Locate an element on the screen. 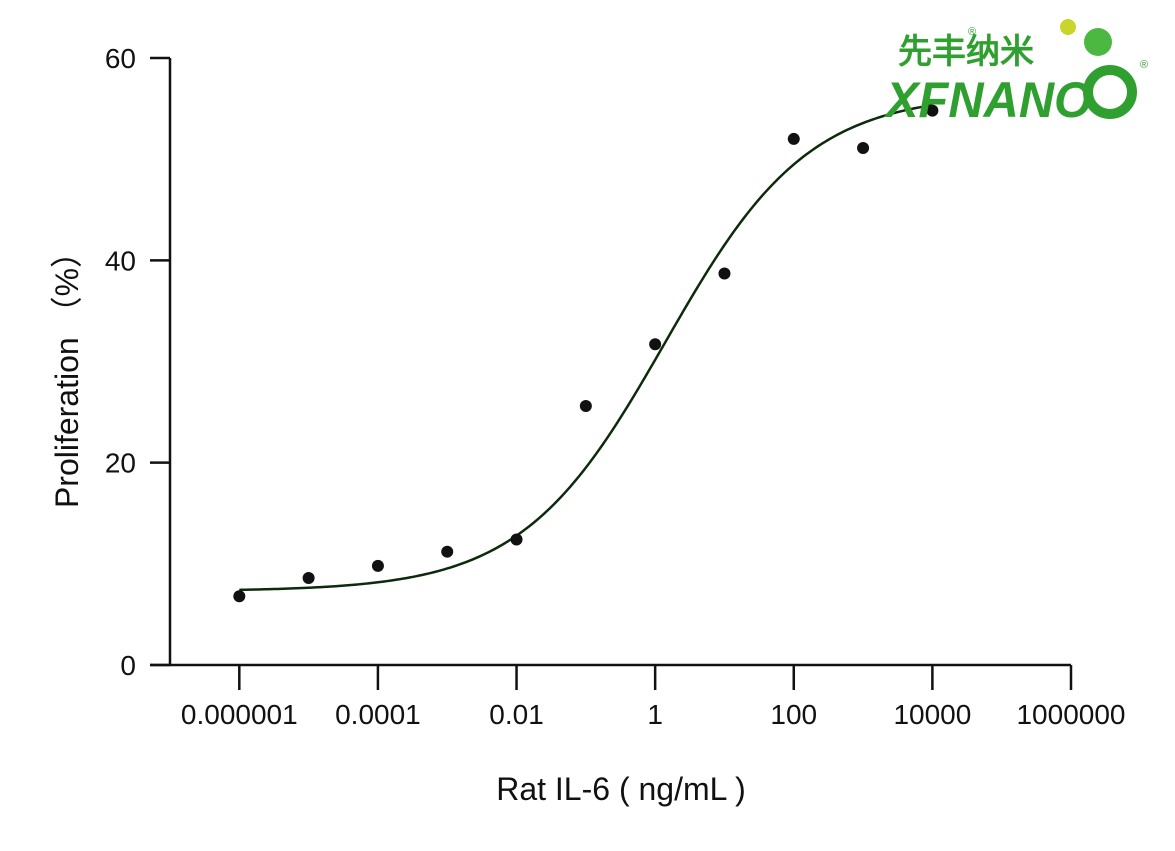 The width and height of the screenshot is (1175, 851). x-axis-title: Rat IL-6 ( ng/mL ) is located at coordinates (621, 789).